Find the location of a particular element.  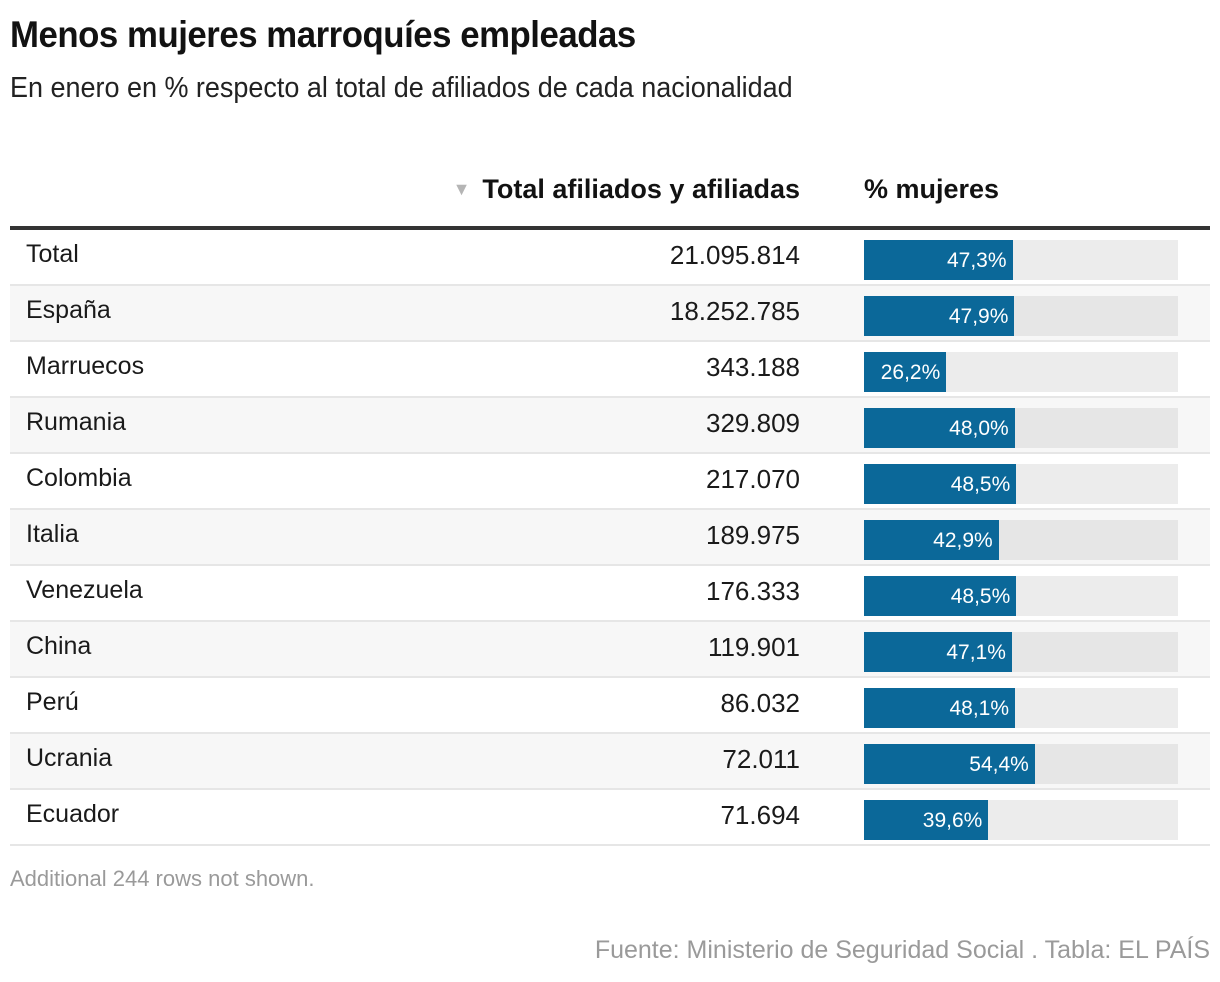

row-country-name: Ucrania is located at coordinates (69, 758).